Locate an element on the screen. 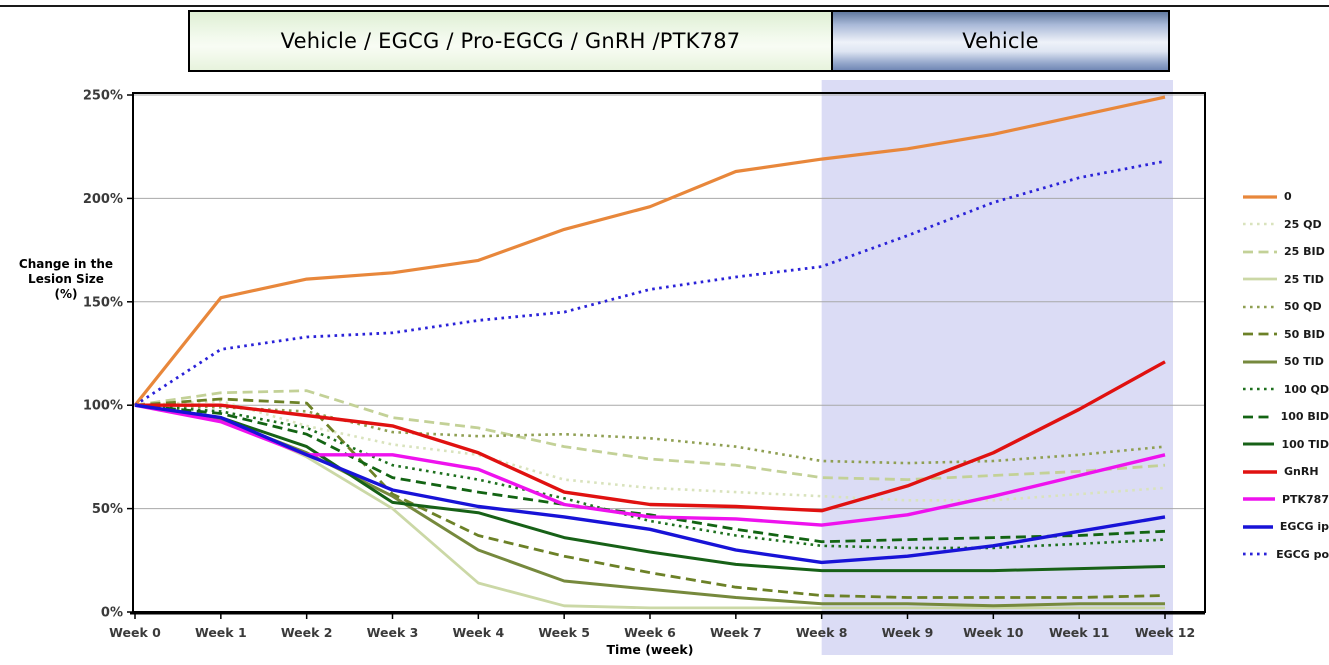  x-tick-label: Week 12 is located at coordinates (1165, 632).